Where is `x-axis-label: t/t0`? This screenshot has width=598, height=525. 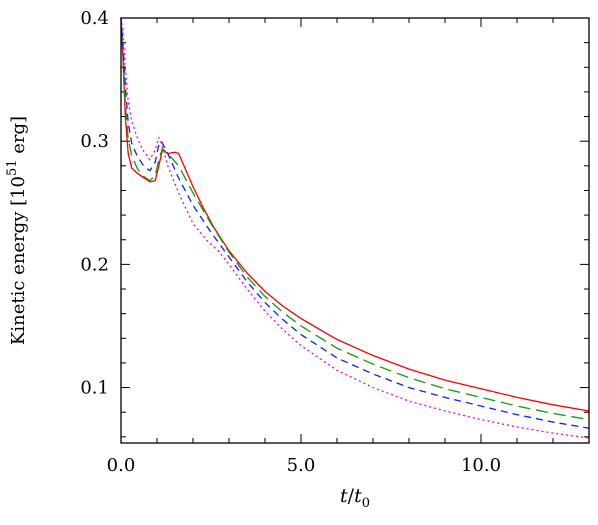 x-axis-label: t/t0 is located at coordinates (355, 498).